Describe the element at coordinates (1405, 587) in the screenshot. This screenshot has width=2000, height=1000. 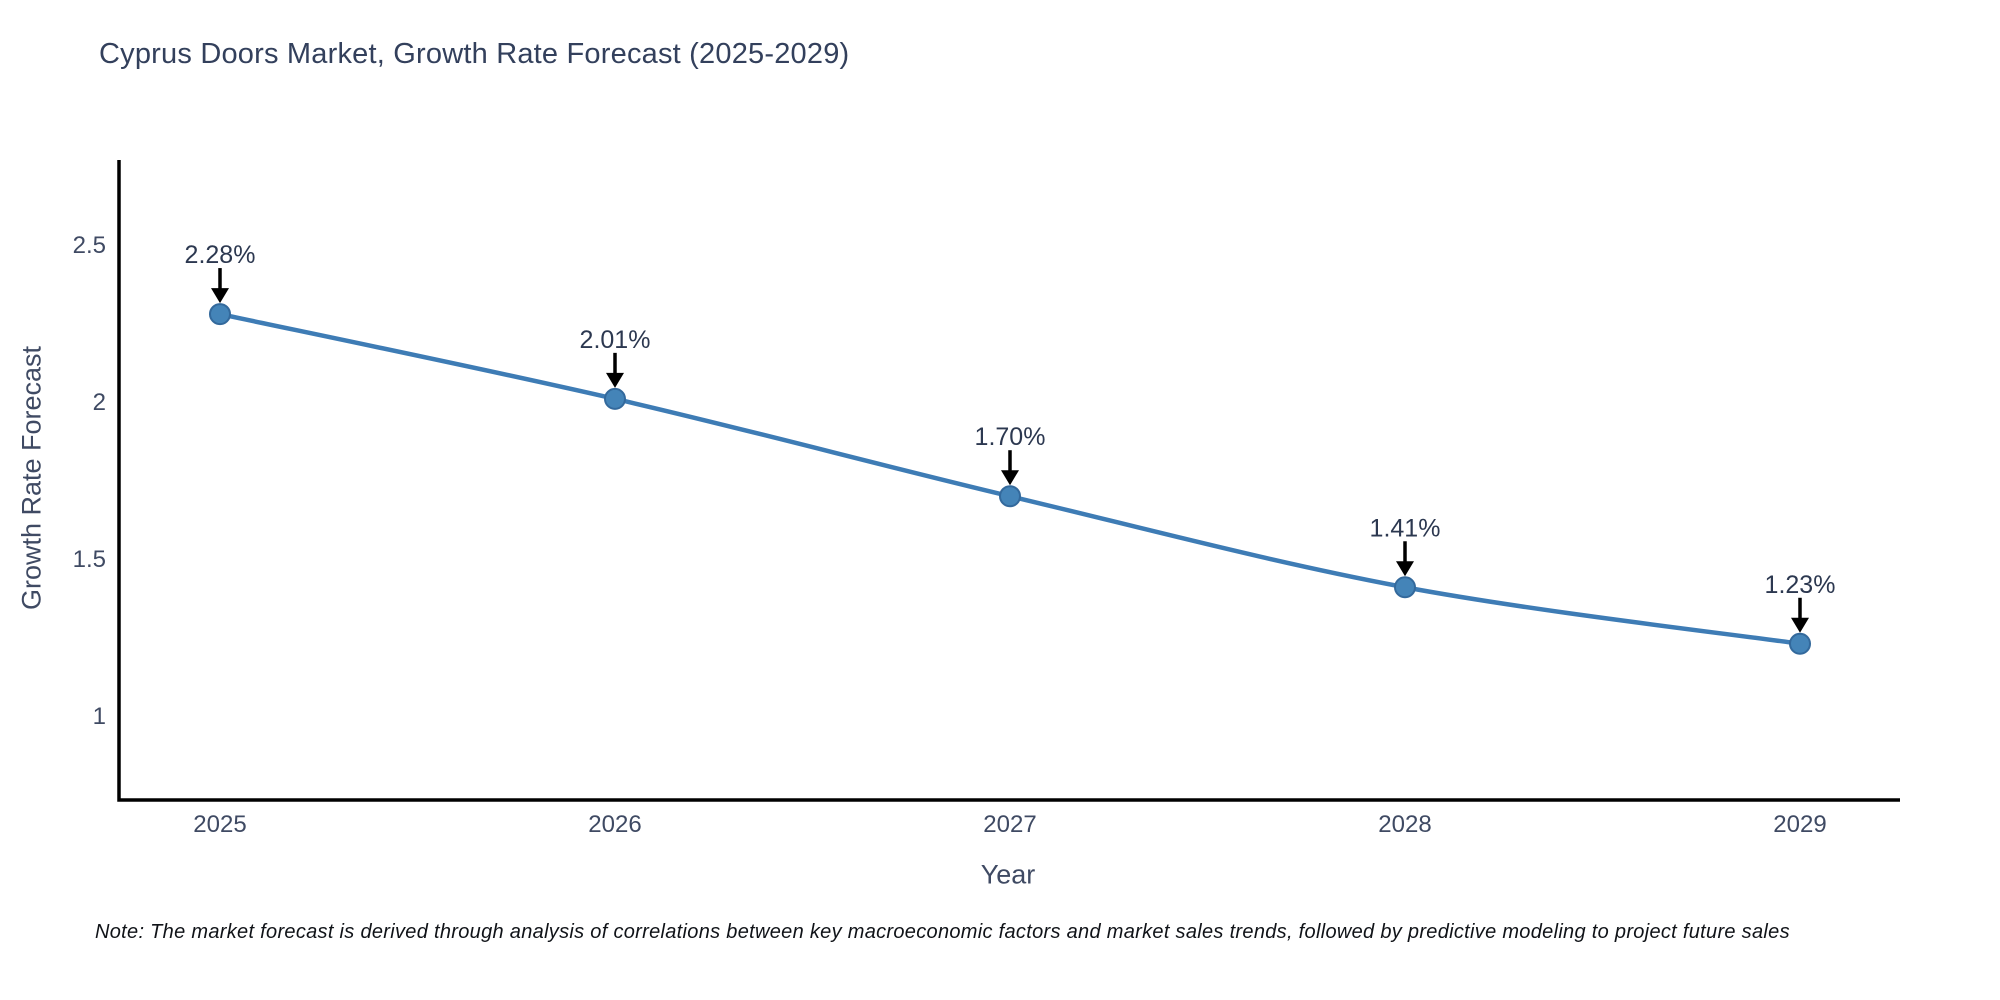
I see `data-point-2028` at that location.